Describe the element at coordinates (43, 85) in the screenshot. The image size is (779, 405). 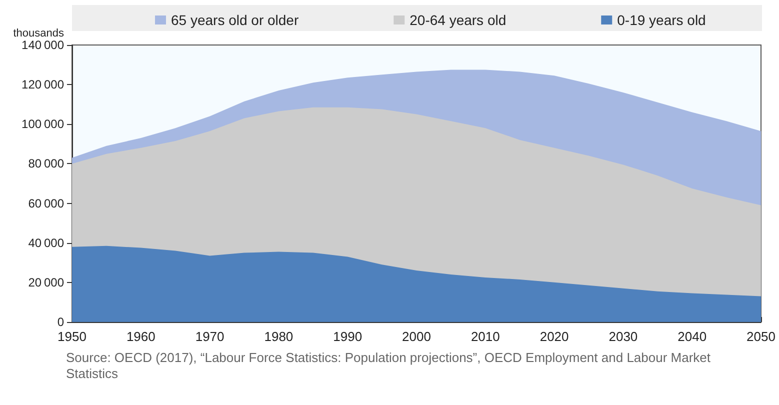
I see `y-tick-label: 120 000` at that location.